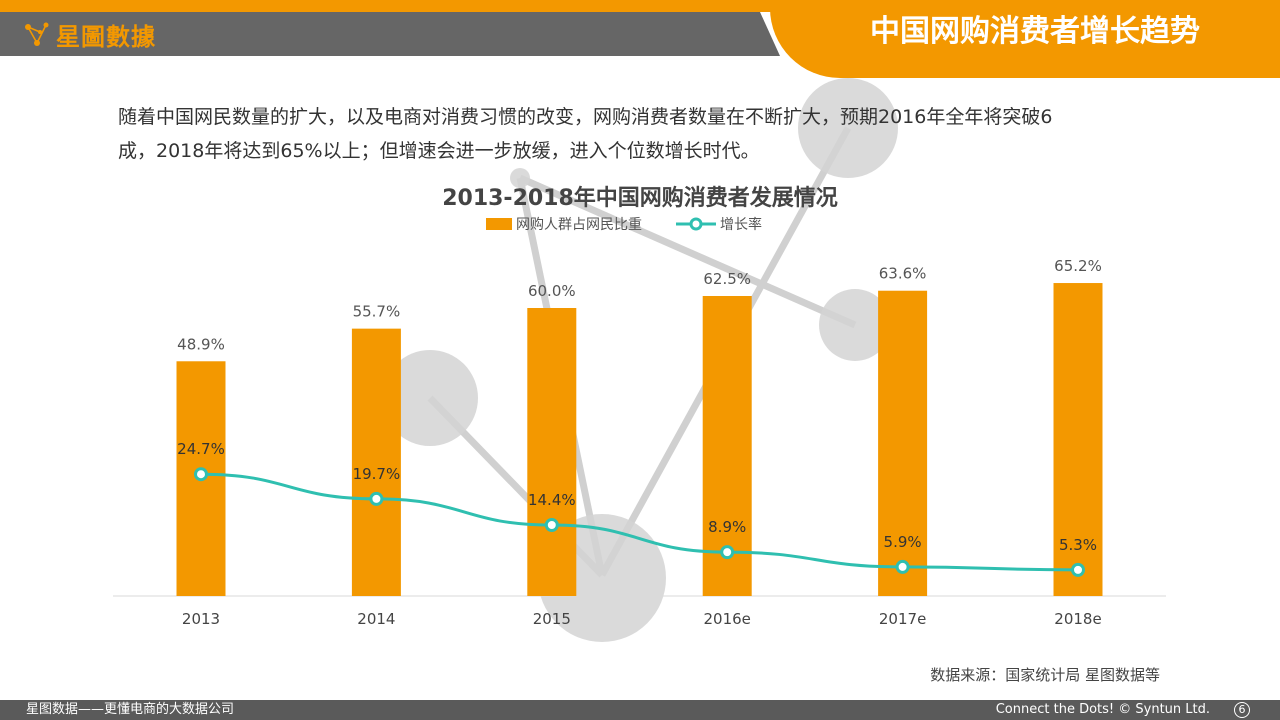 This screenshot has height=720, width=1280. I want to click on growth-label-2013: 24.7%, so click(201, 449).